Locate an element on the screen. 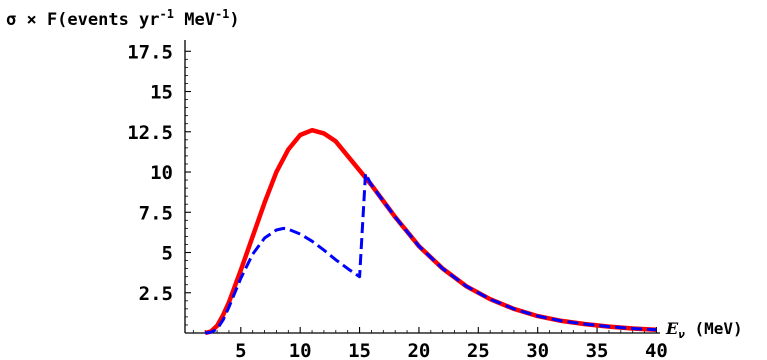 The image size is (767, 360). y-axis-label-exp1: -1 is located at coordinates (167, 14).